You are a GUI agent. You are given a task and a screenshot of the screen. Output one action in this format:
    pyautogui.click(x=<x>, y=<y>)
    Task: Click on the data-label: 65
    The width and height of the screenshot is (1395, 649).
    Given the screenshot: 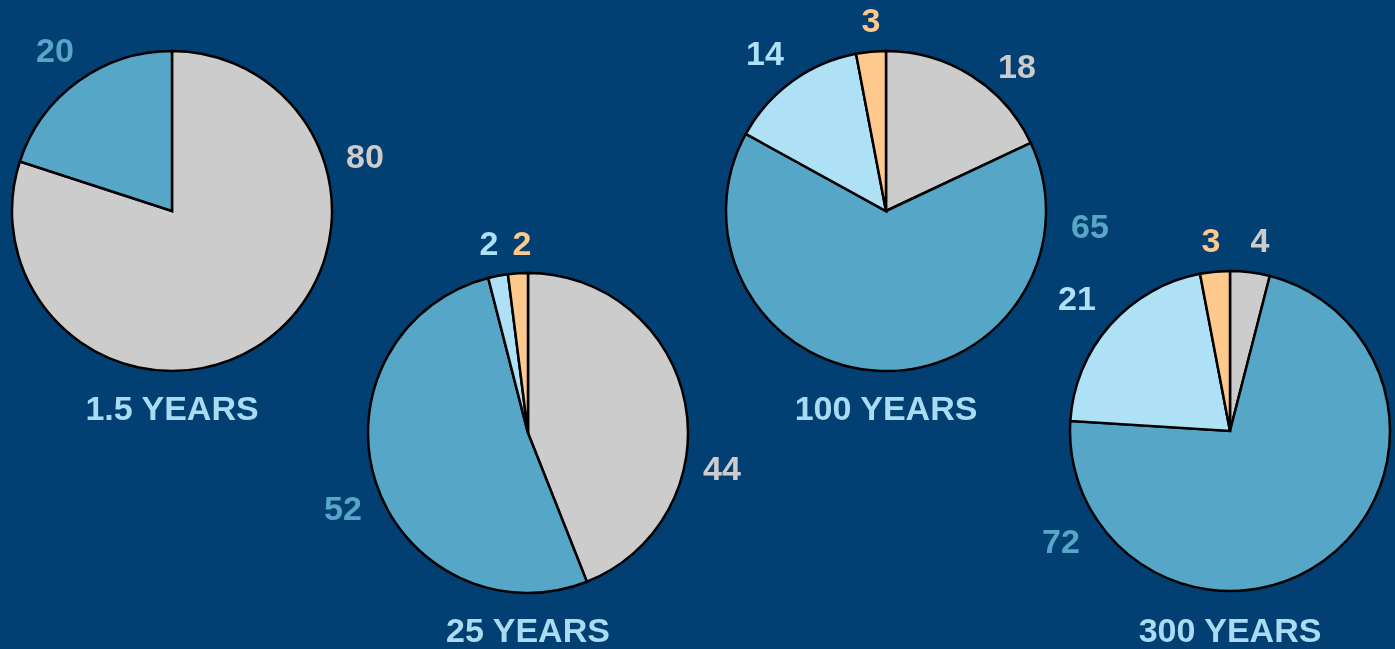 What is the action you would take?
    pyautogui.click(x=1090, y=226)
    